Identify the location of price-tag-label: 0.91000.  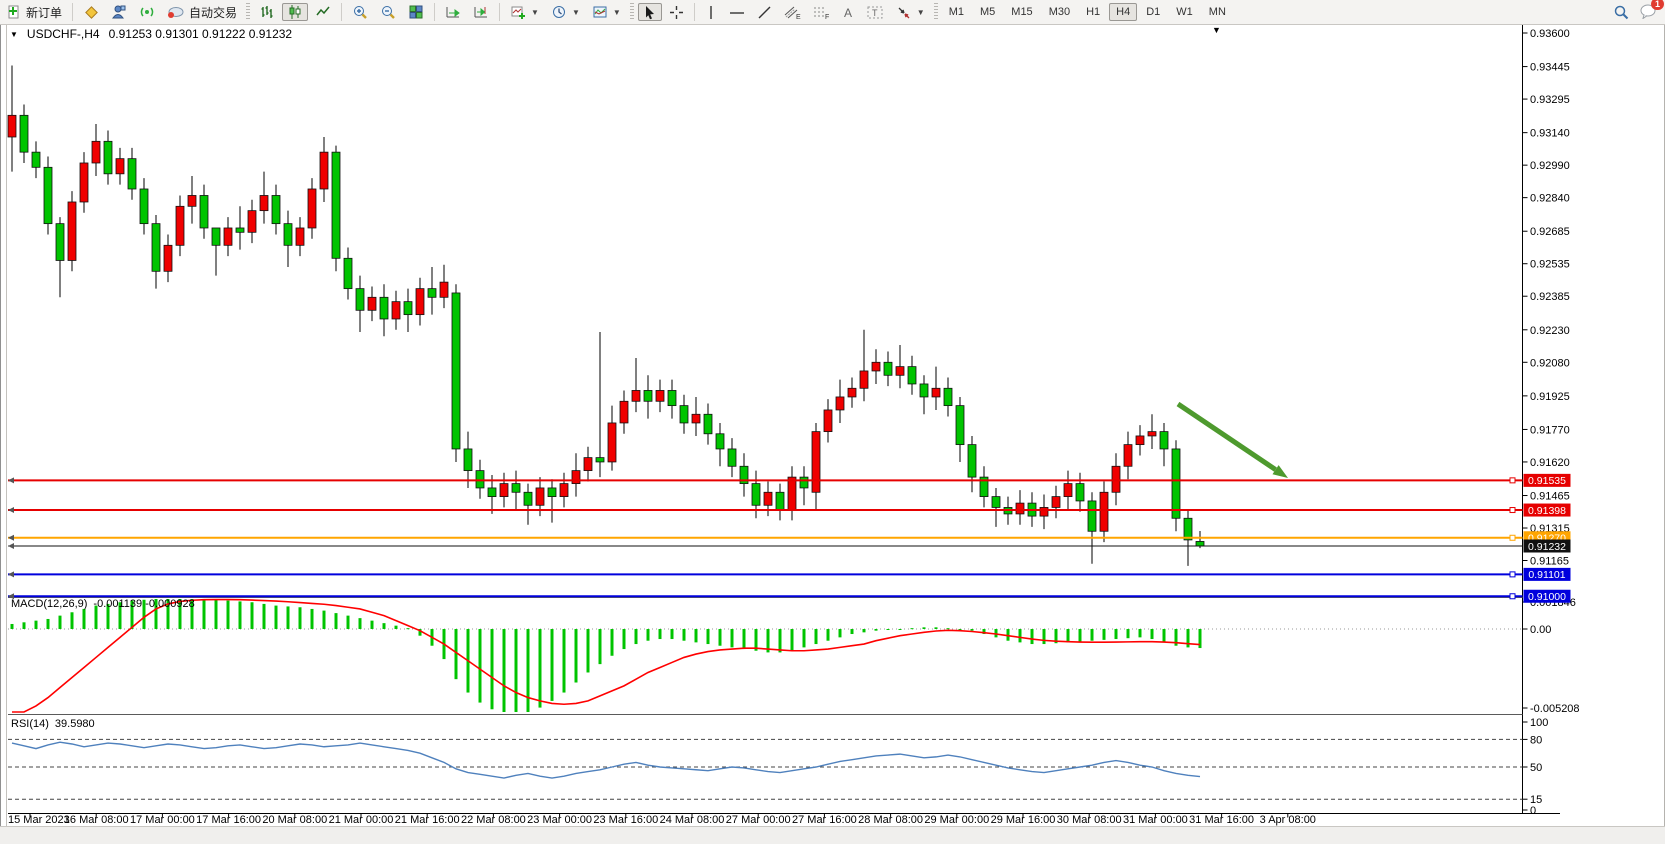
(1547, 597).